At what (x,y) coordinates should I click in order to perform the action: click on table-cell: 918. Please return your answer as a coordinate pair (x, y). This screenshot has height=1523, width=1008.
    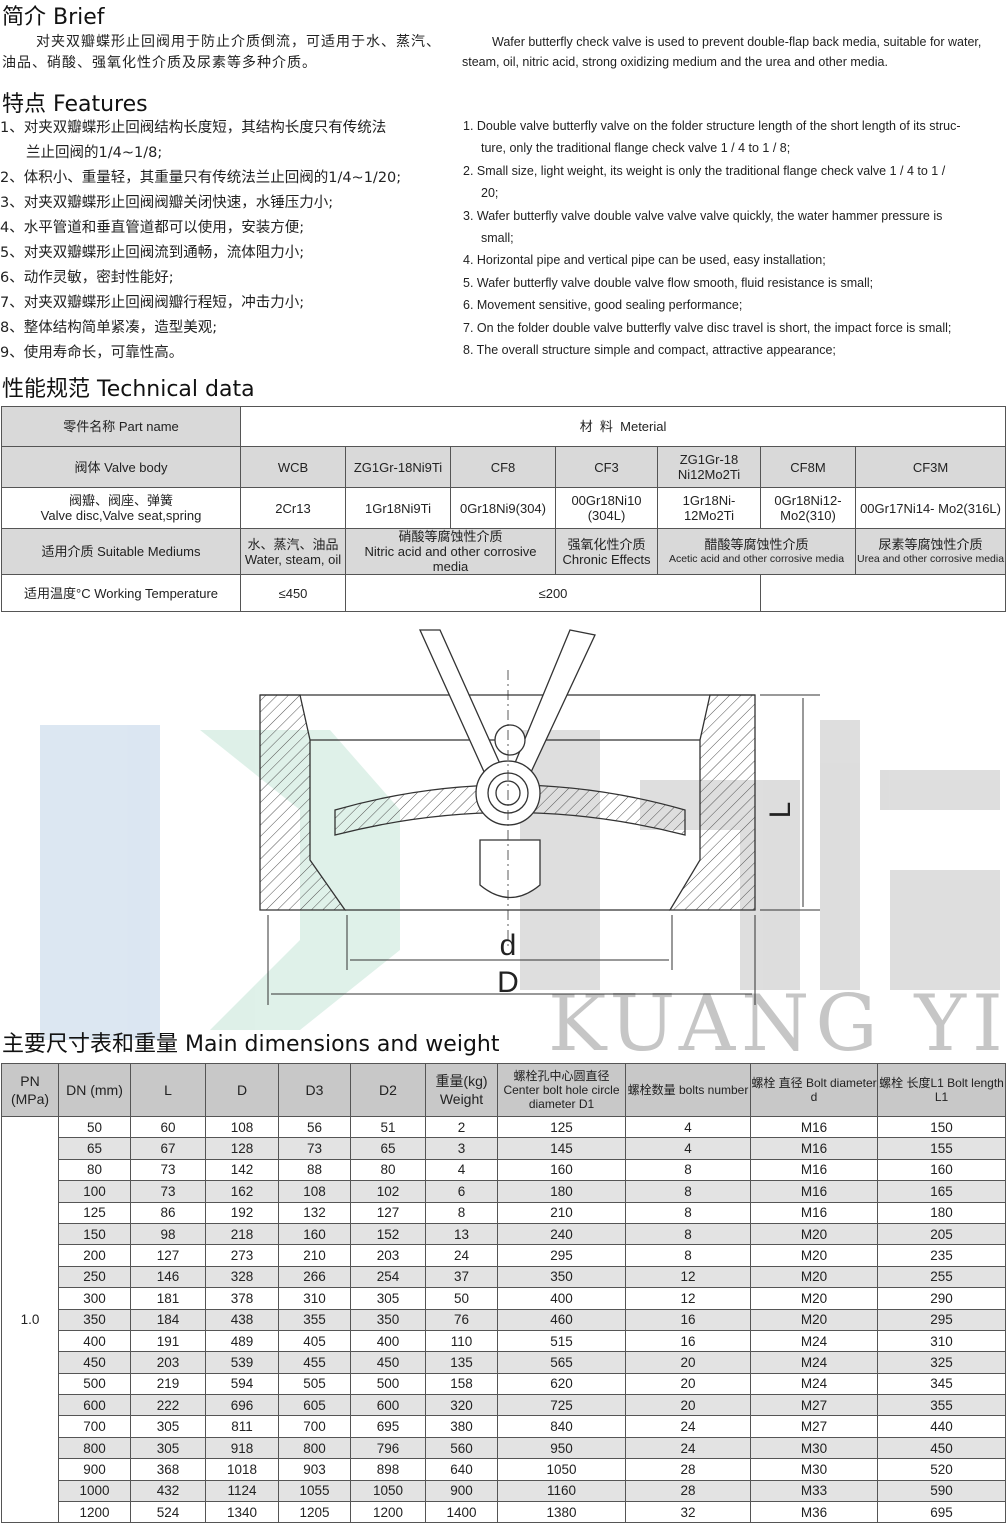
    Looking at the image, I should click on (242, 1448).